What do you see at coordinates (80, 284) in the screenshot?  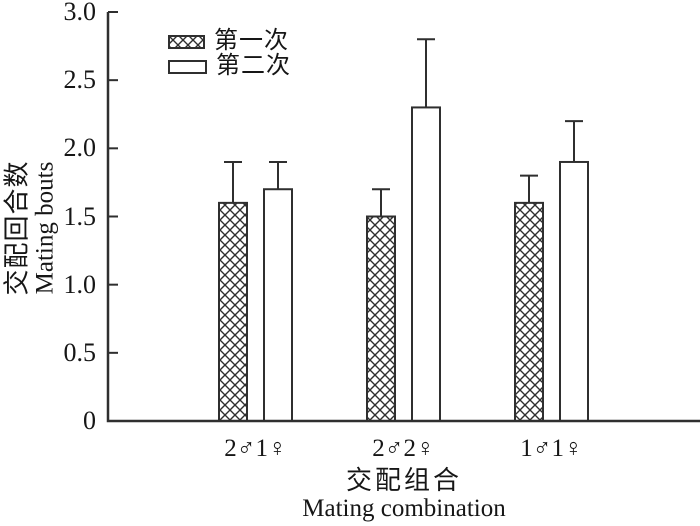 I see `y-tick-label: 1.0` at bounding box center [80, 284].